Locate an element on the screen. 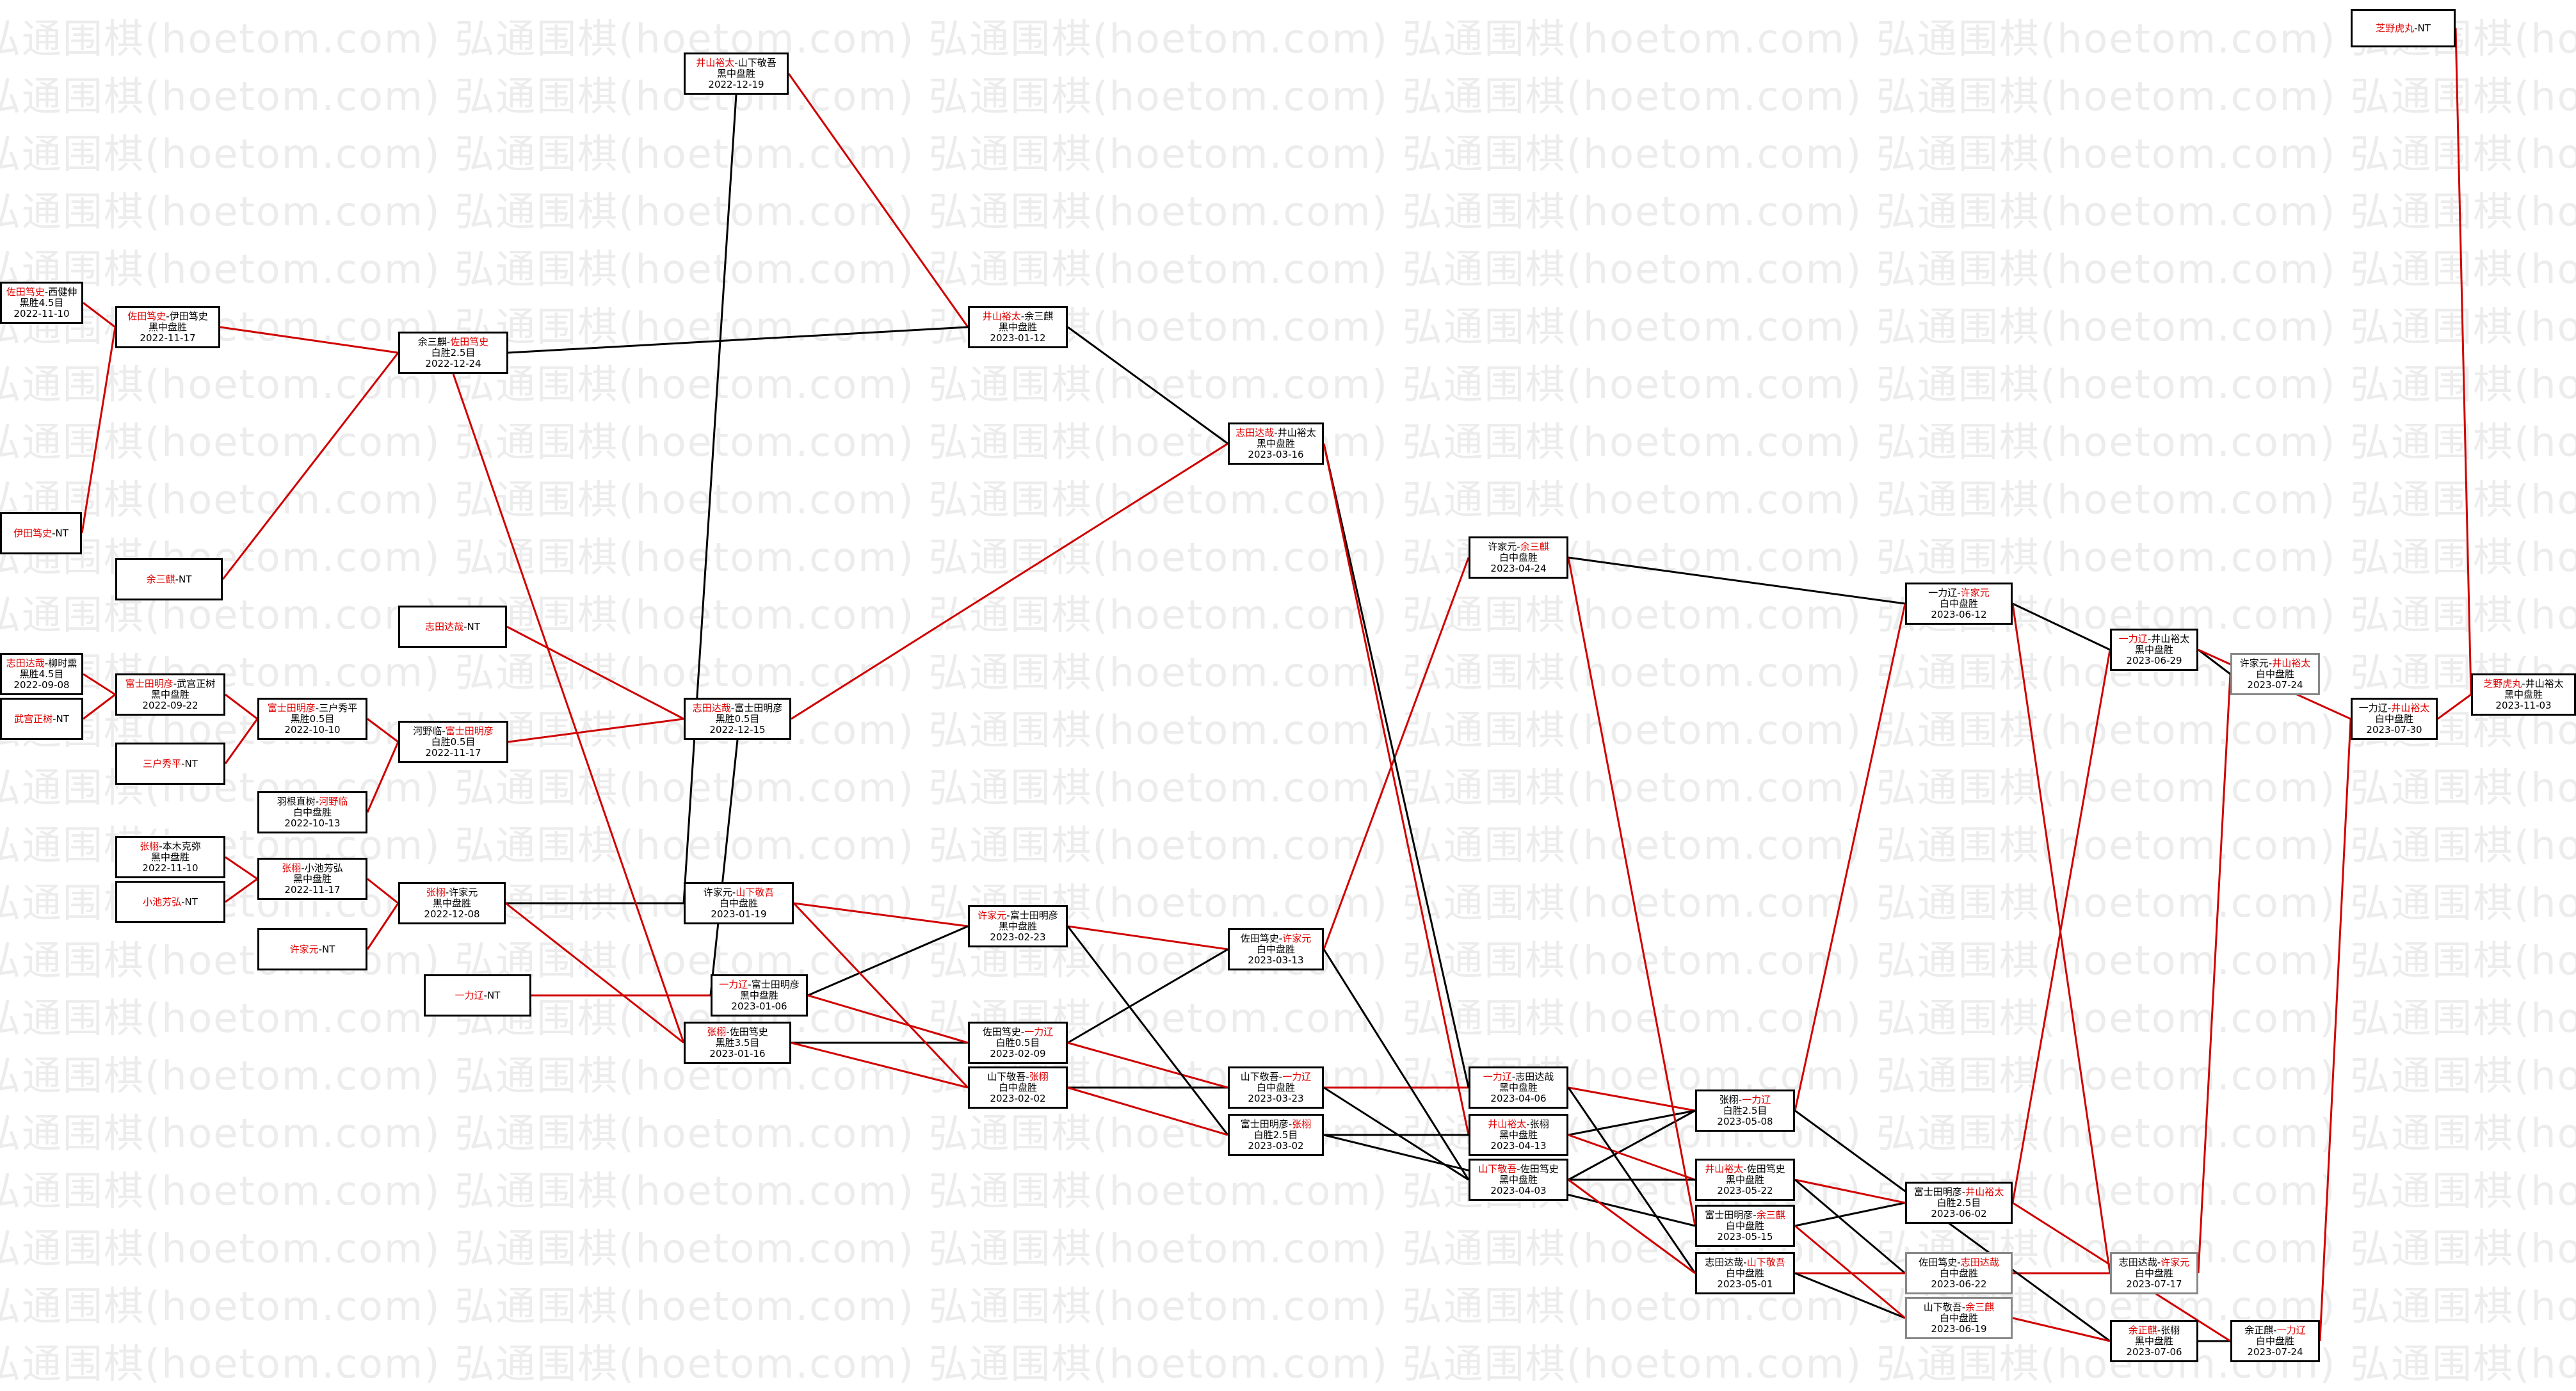  player-black: 武宫正树 is located at coordinates (33, 718).